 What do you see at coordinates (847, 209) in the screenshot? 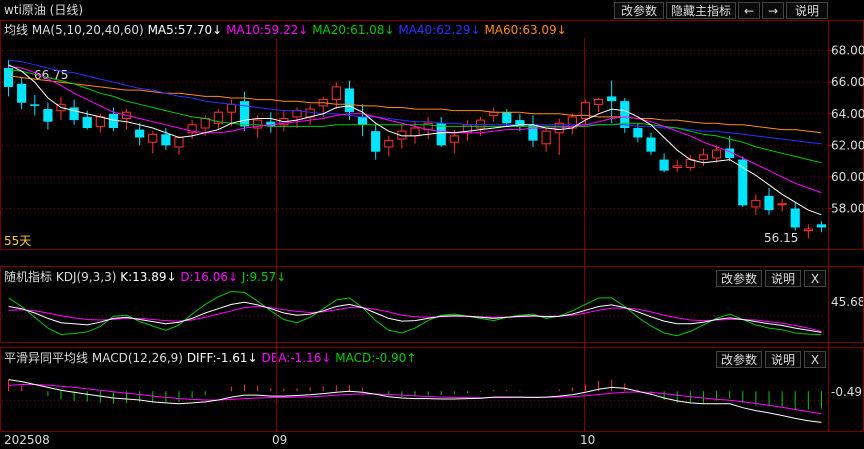
I see `y-tick-label: 58.00` at bounding box center [847, 209].